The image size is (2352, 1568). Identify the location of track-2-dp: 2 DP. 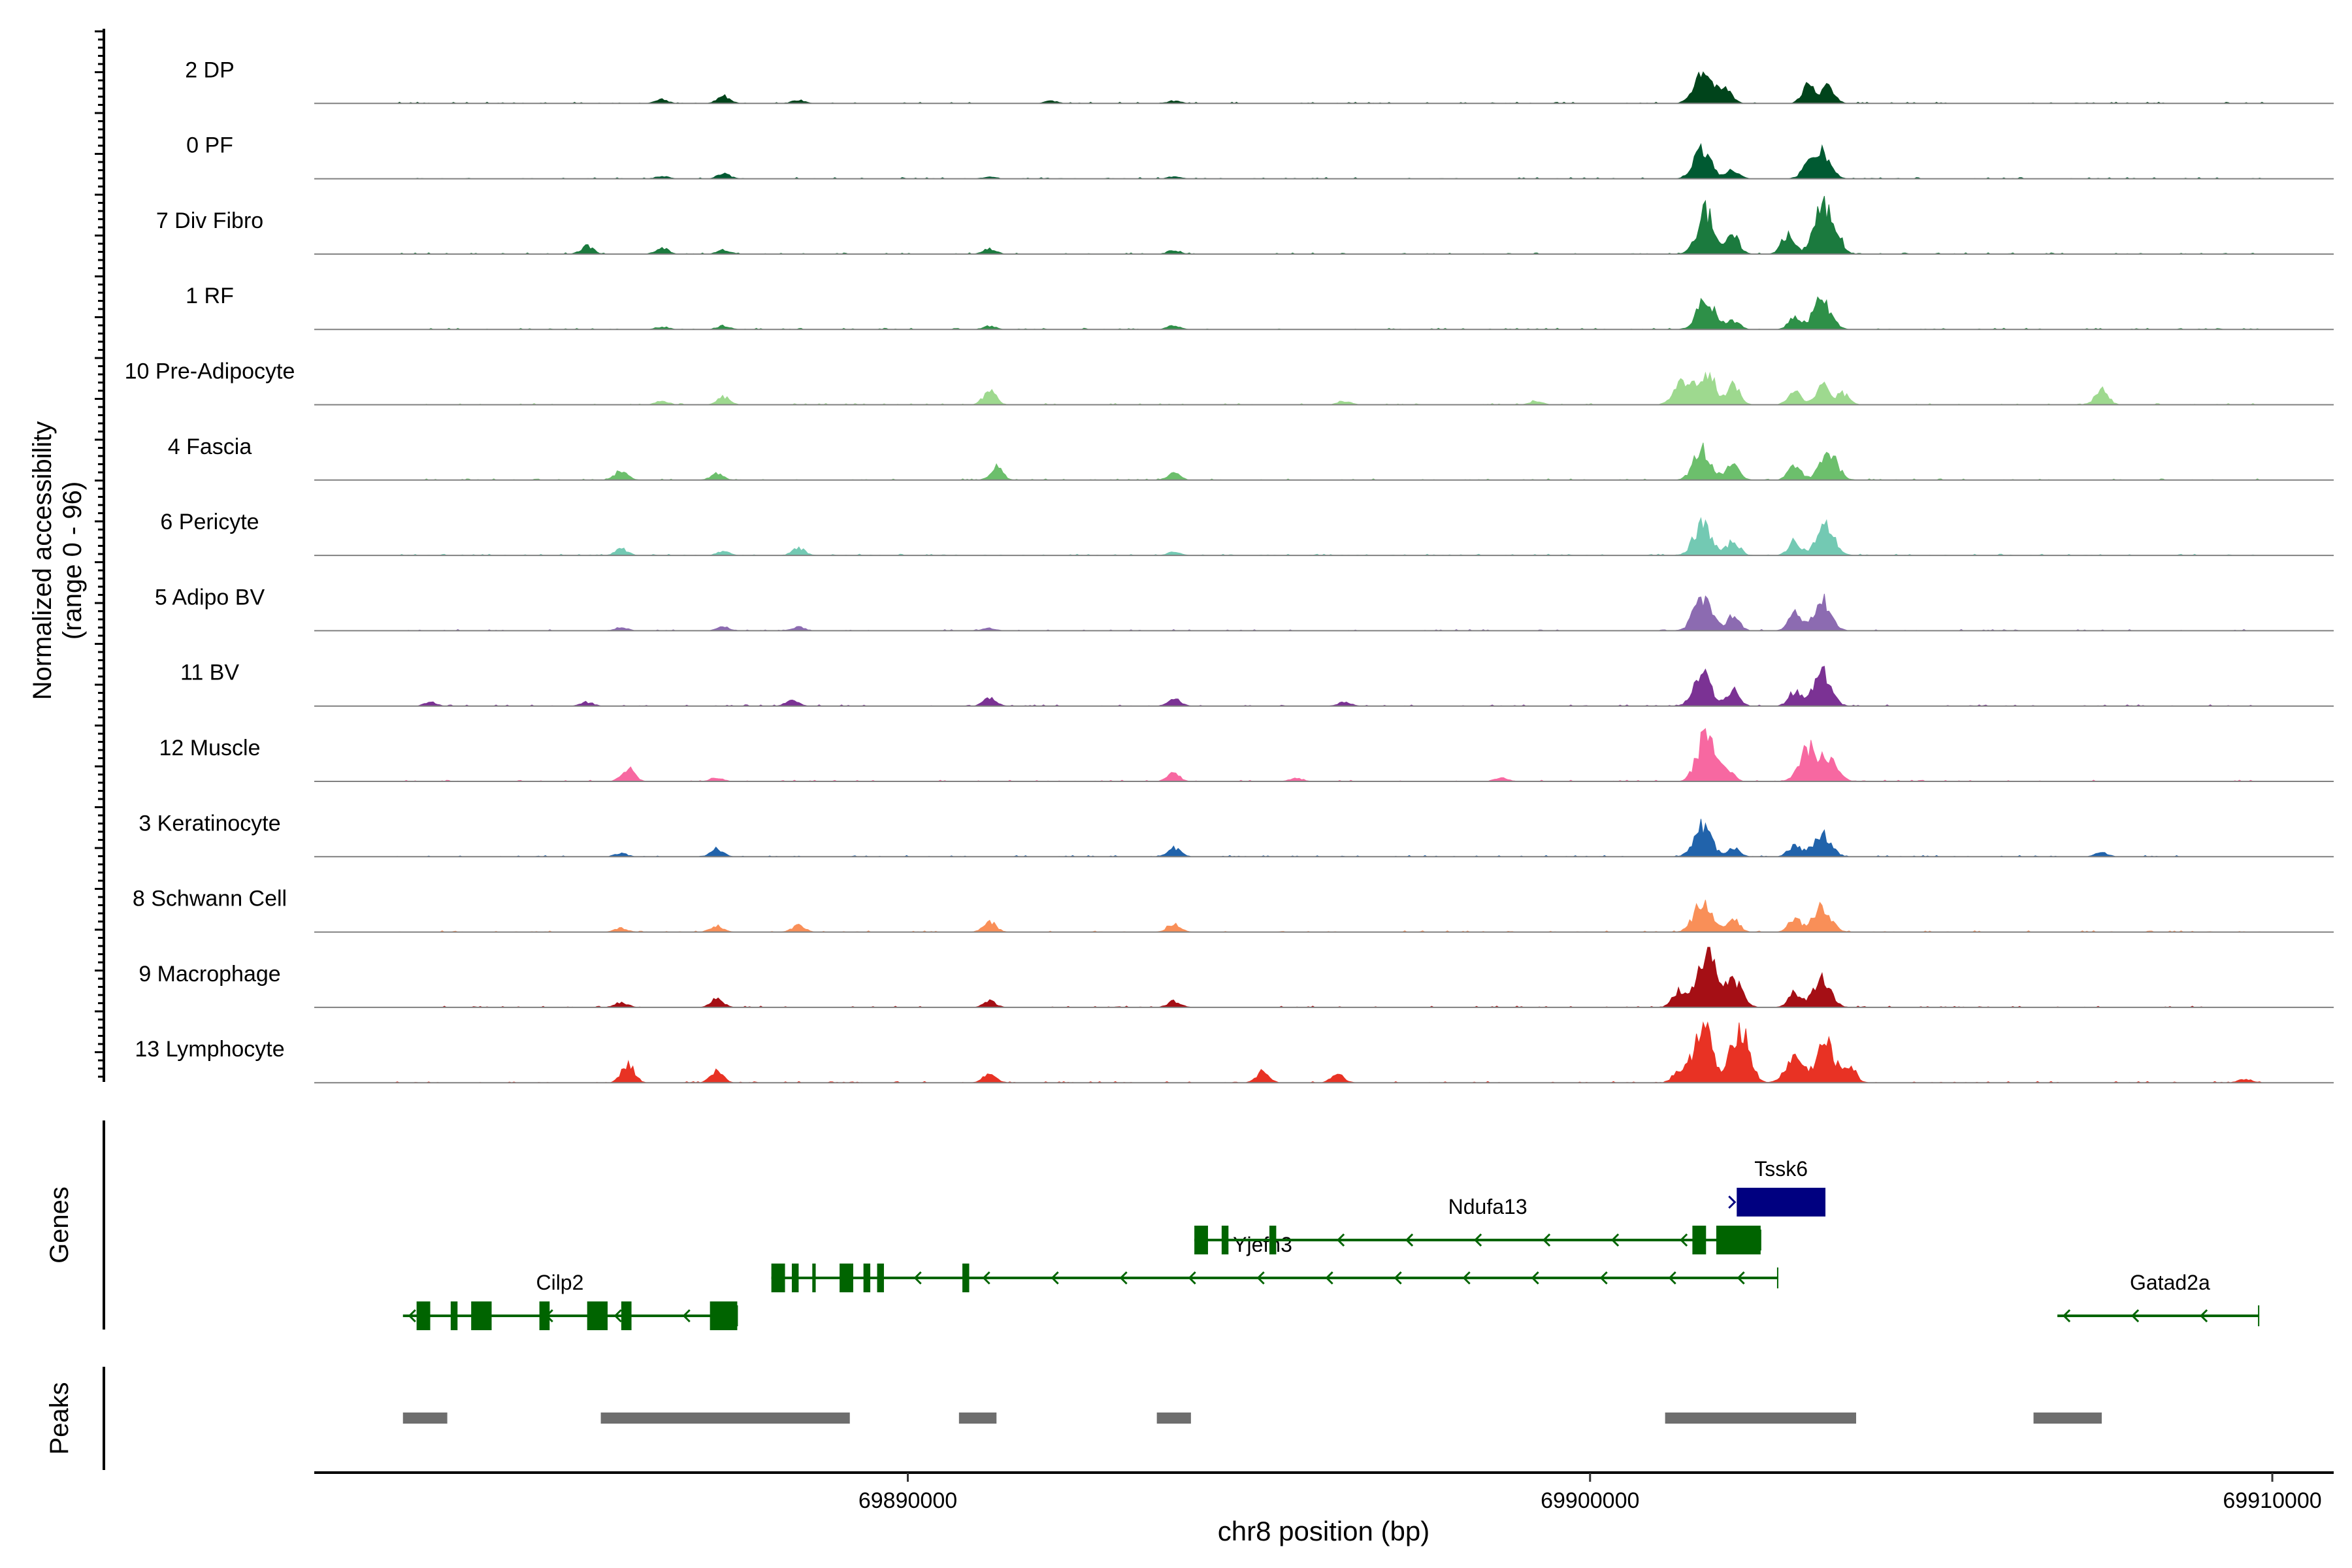
(1259, 81).